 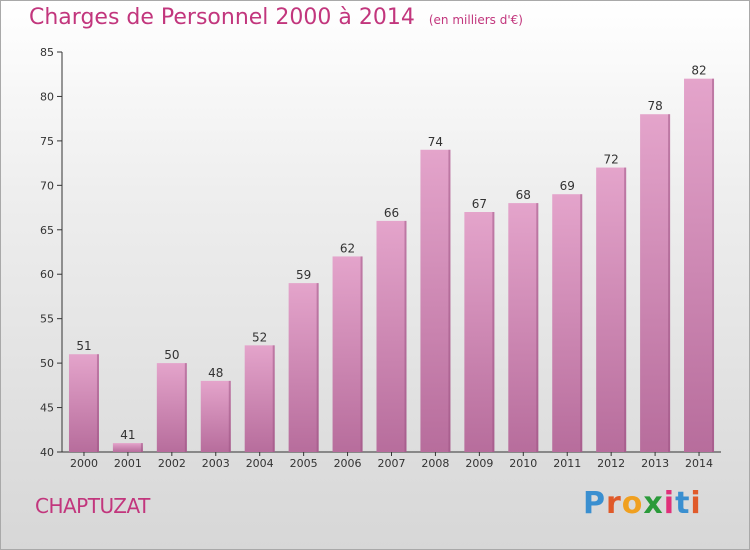 I want to click on x-tick-label: 2011, so click(x=567, y=463).